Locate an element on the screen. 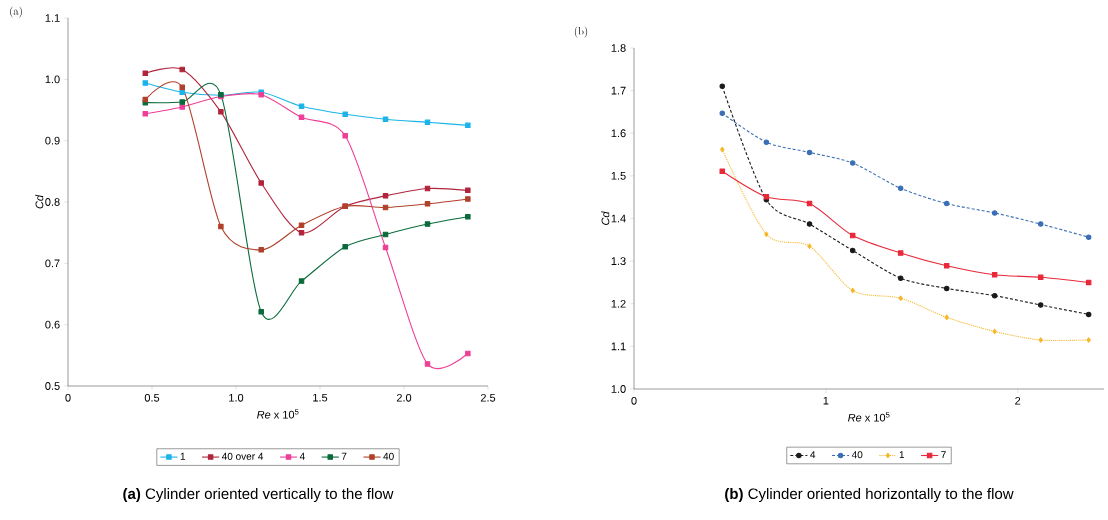 This screenshot has height=520, width=1108. legend-label: 40 over 4 is located at coordinates (242, 456).